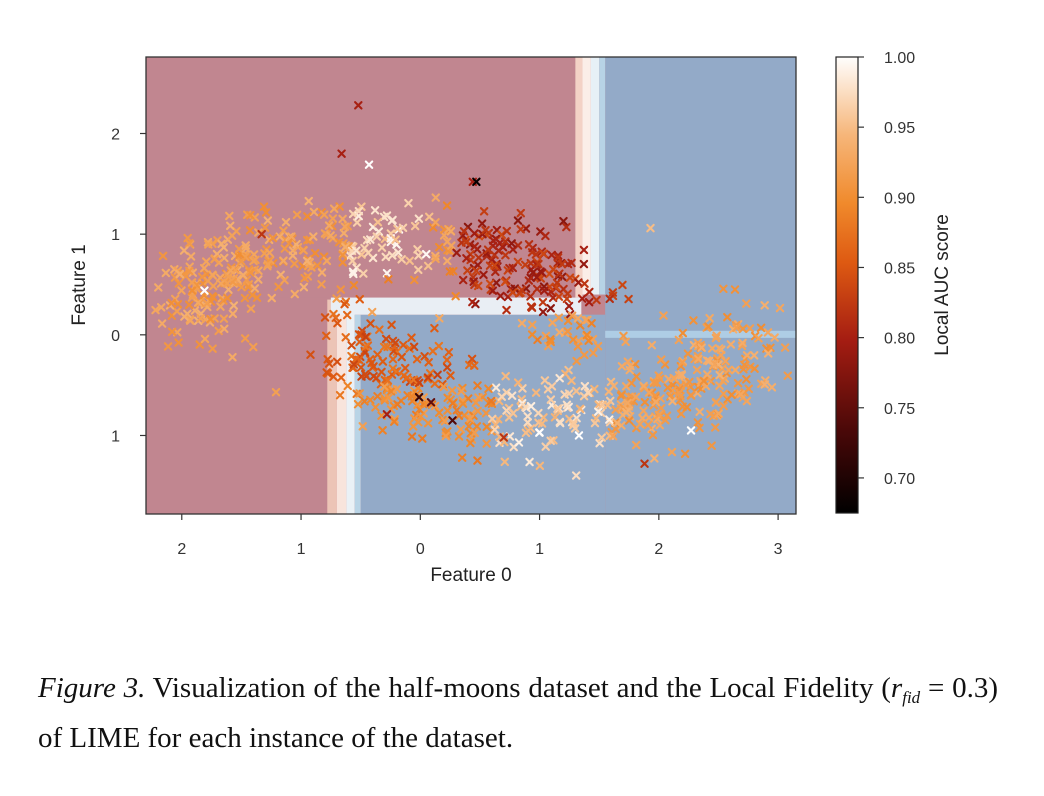  I want to click on colorbar-ticks: 0.70 0.75 0.80 0.85 0.90 0.95 1.00, so click(886, 269).